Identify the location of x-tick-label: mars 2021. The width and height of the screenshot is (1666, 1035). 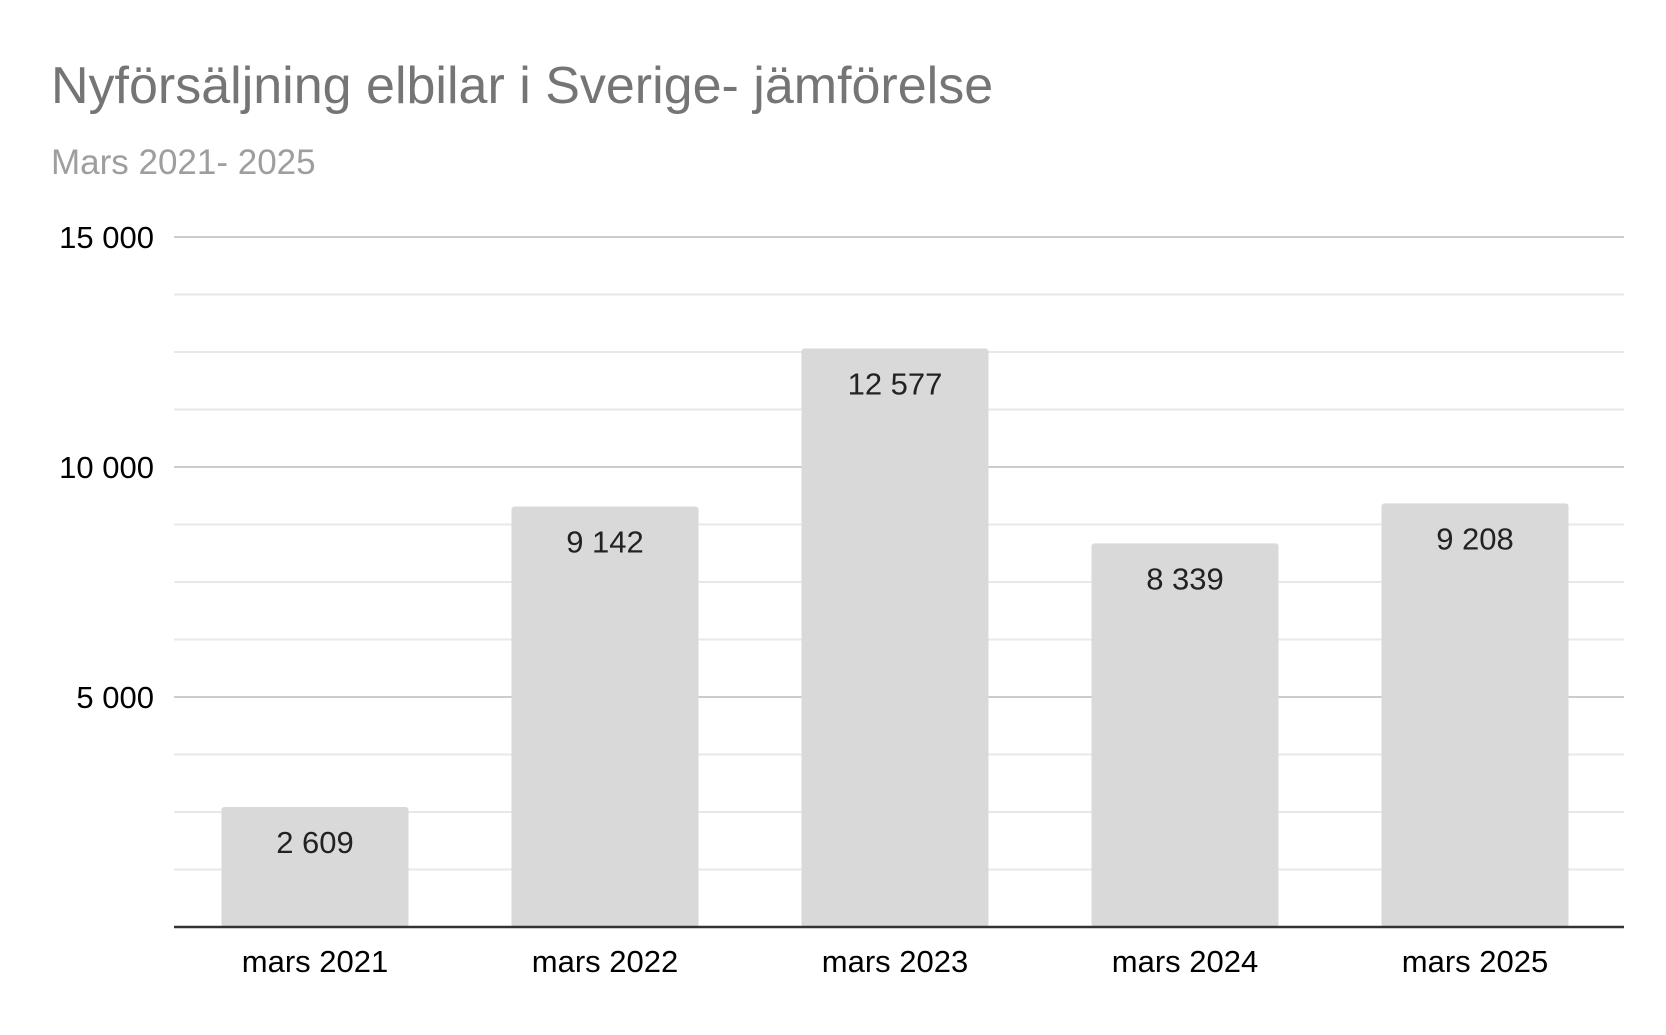
(315, 961).